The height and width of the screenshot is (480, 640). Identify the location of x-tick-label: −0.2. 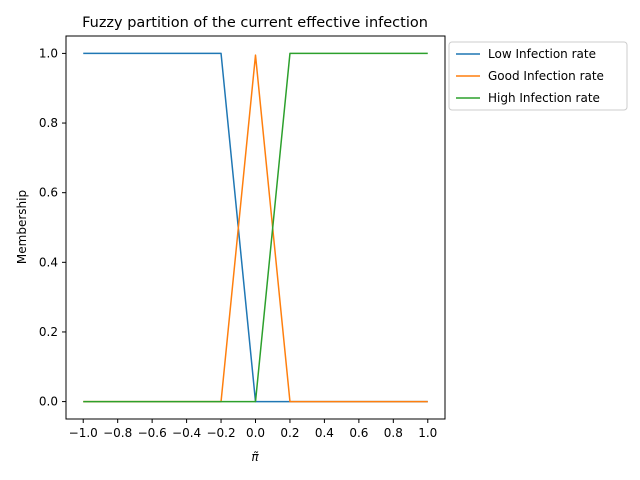
(220, 433).